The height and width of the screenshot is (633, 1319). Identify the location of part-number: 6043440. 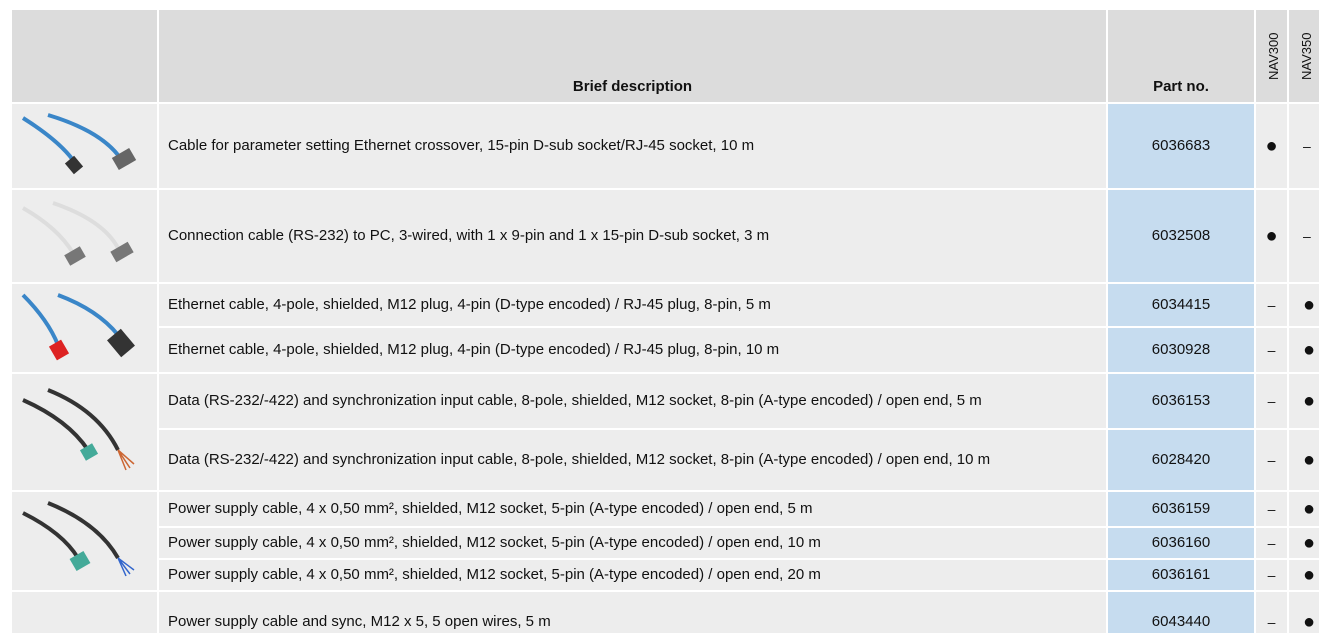
(1181, 612).